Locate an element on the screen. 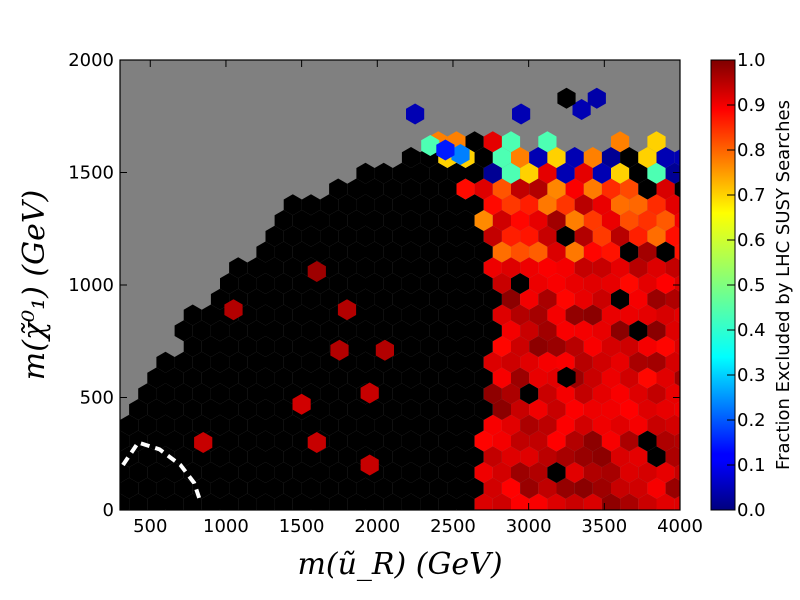 The width and height of the screenshot is (800, 600). colorbar-ticks: 0.0 0.1 0.2 0.3 0.4 0.5 0.6 0.7 0.8 0.9 1.0 is located at coordinates (746, 285).